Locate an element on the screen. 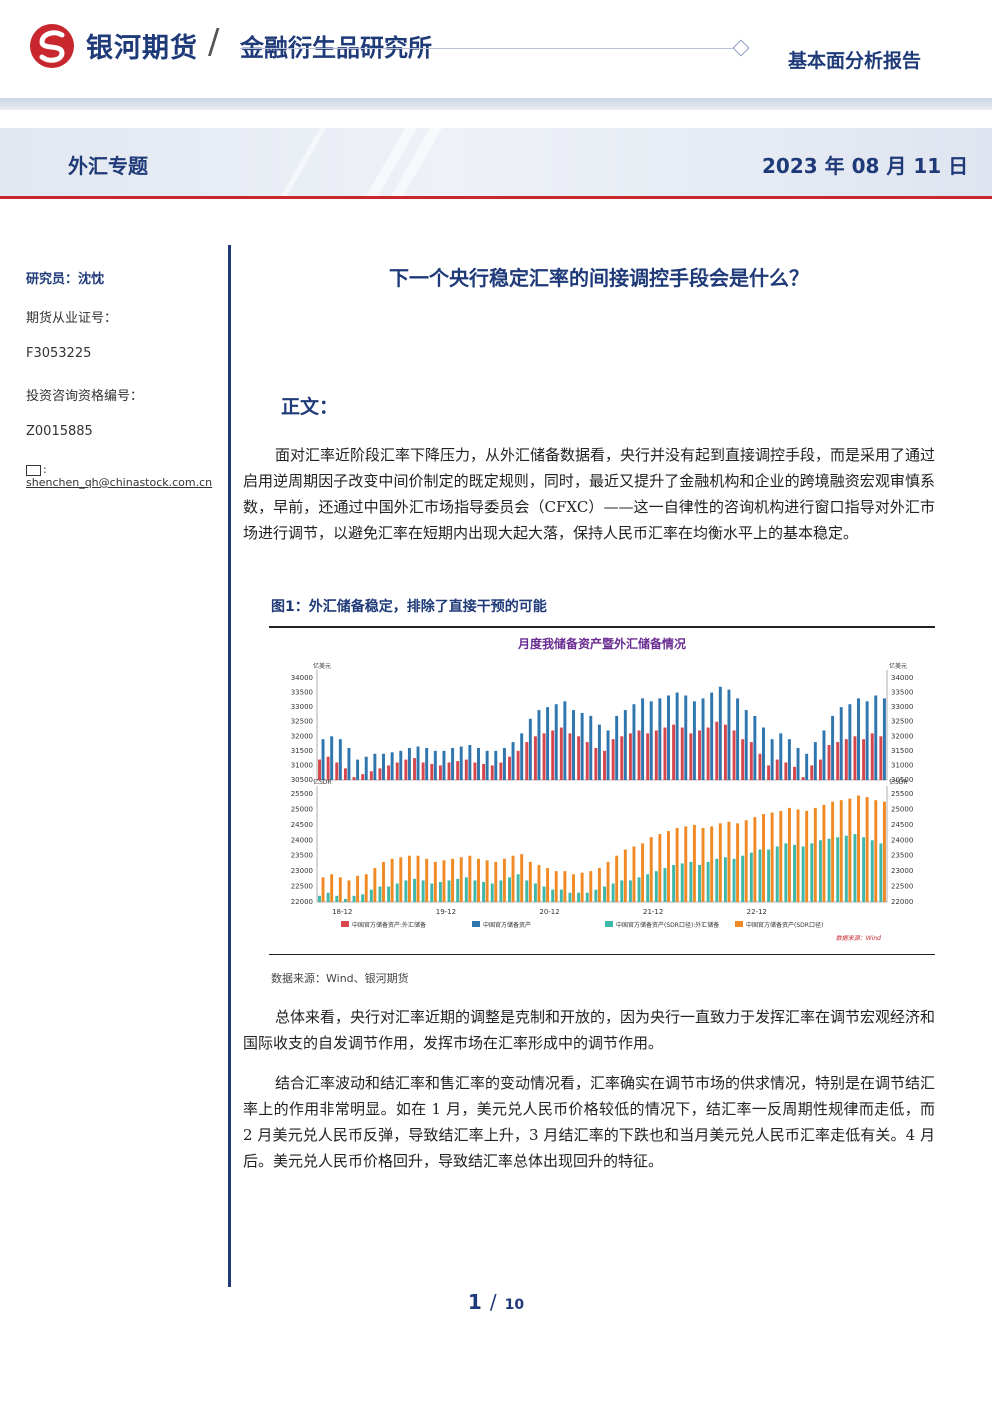 The width and height of the screenshot is (992, 1403). page-header: 银河期货 / 金融衍生品研究所 基本面分析报告 is located at coordinates (496, 50).